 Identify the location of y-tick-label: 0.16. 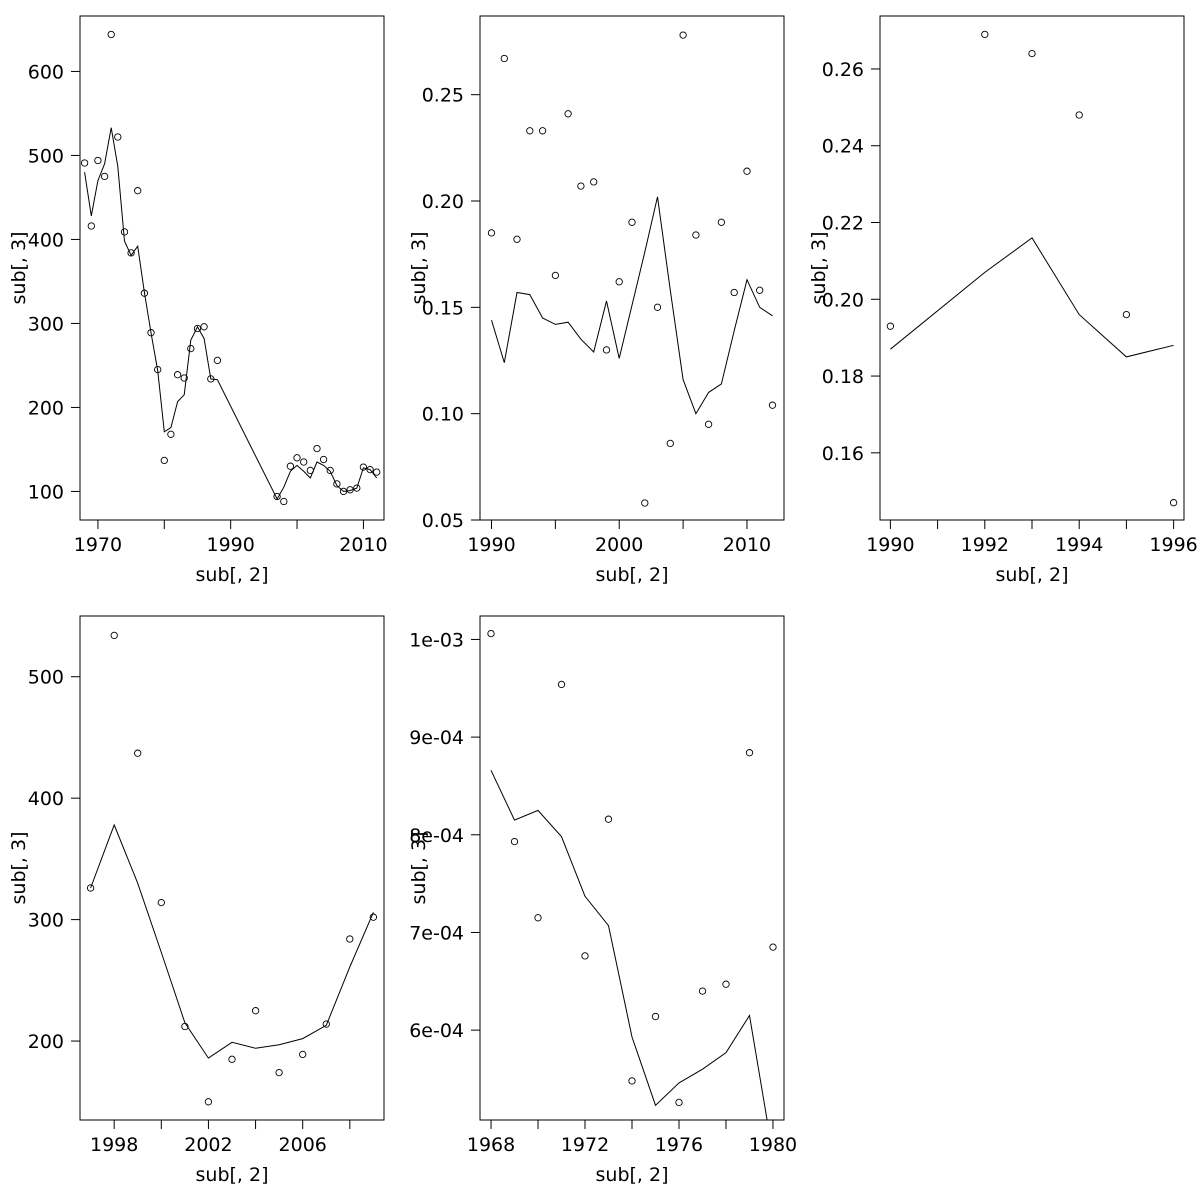
(843, 454).